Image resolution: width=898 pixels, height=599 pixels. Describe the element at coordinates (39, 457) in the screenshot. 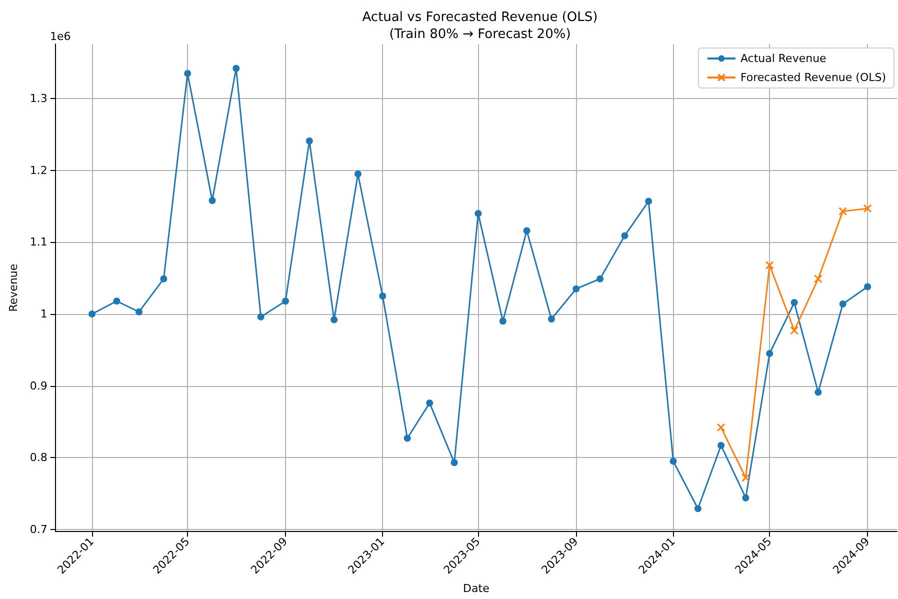

I see `y-tick-label: 0.8` at that location.